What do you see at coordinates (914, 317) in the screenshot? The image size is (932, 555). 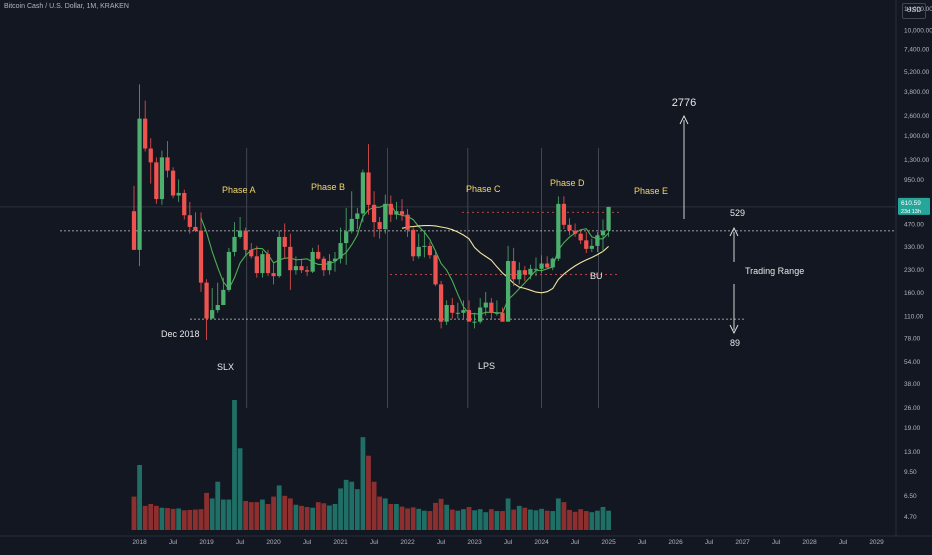 I see `price-tick-label: 110.00` at bounding box center [914, 317].